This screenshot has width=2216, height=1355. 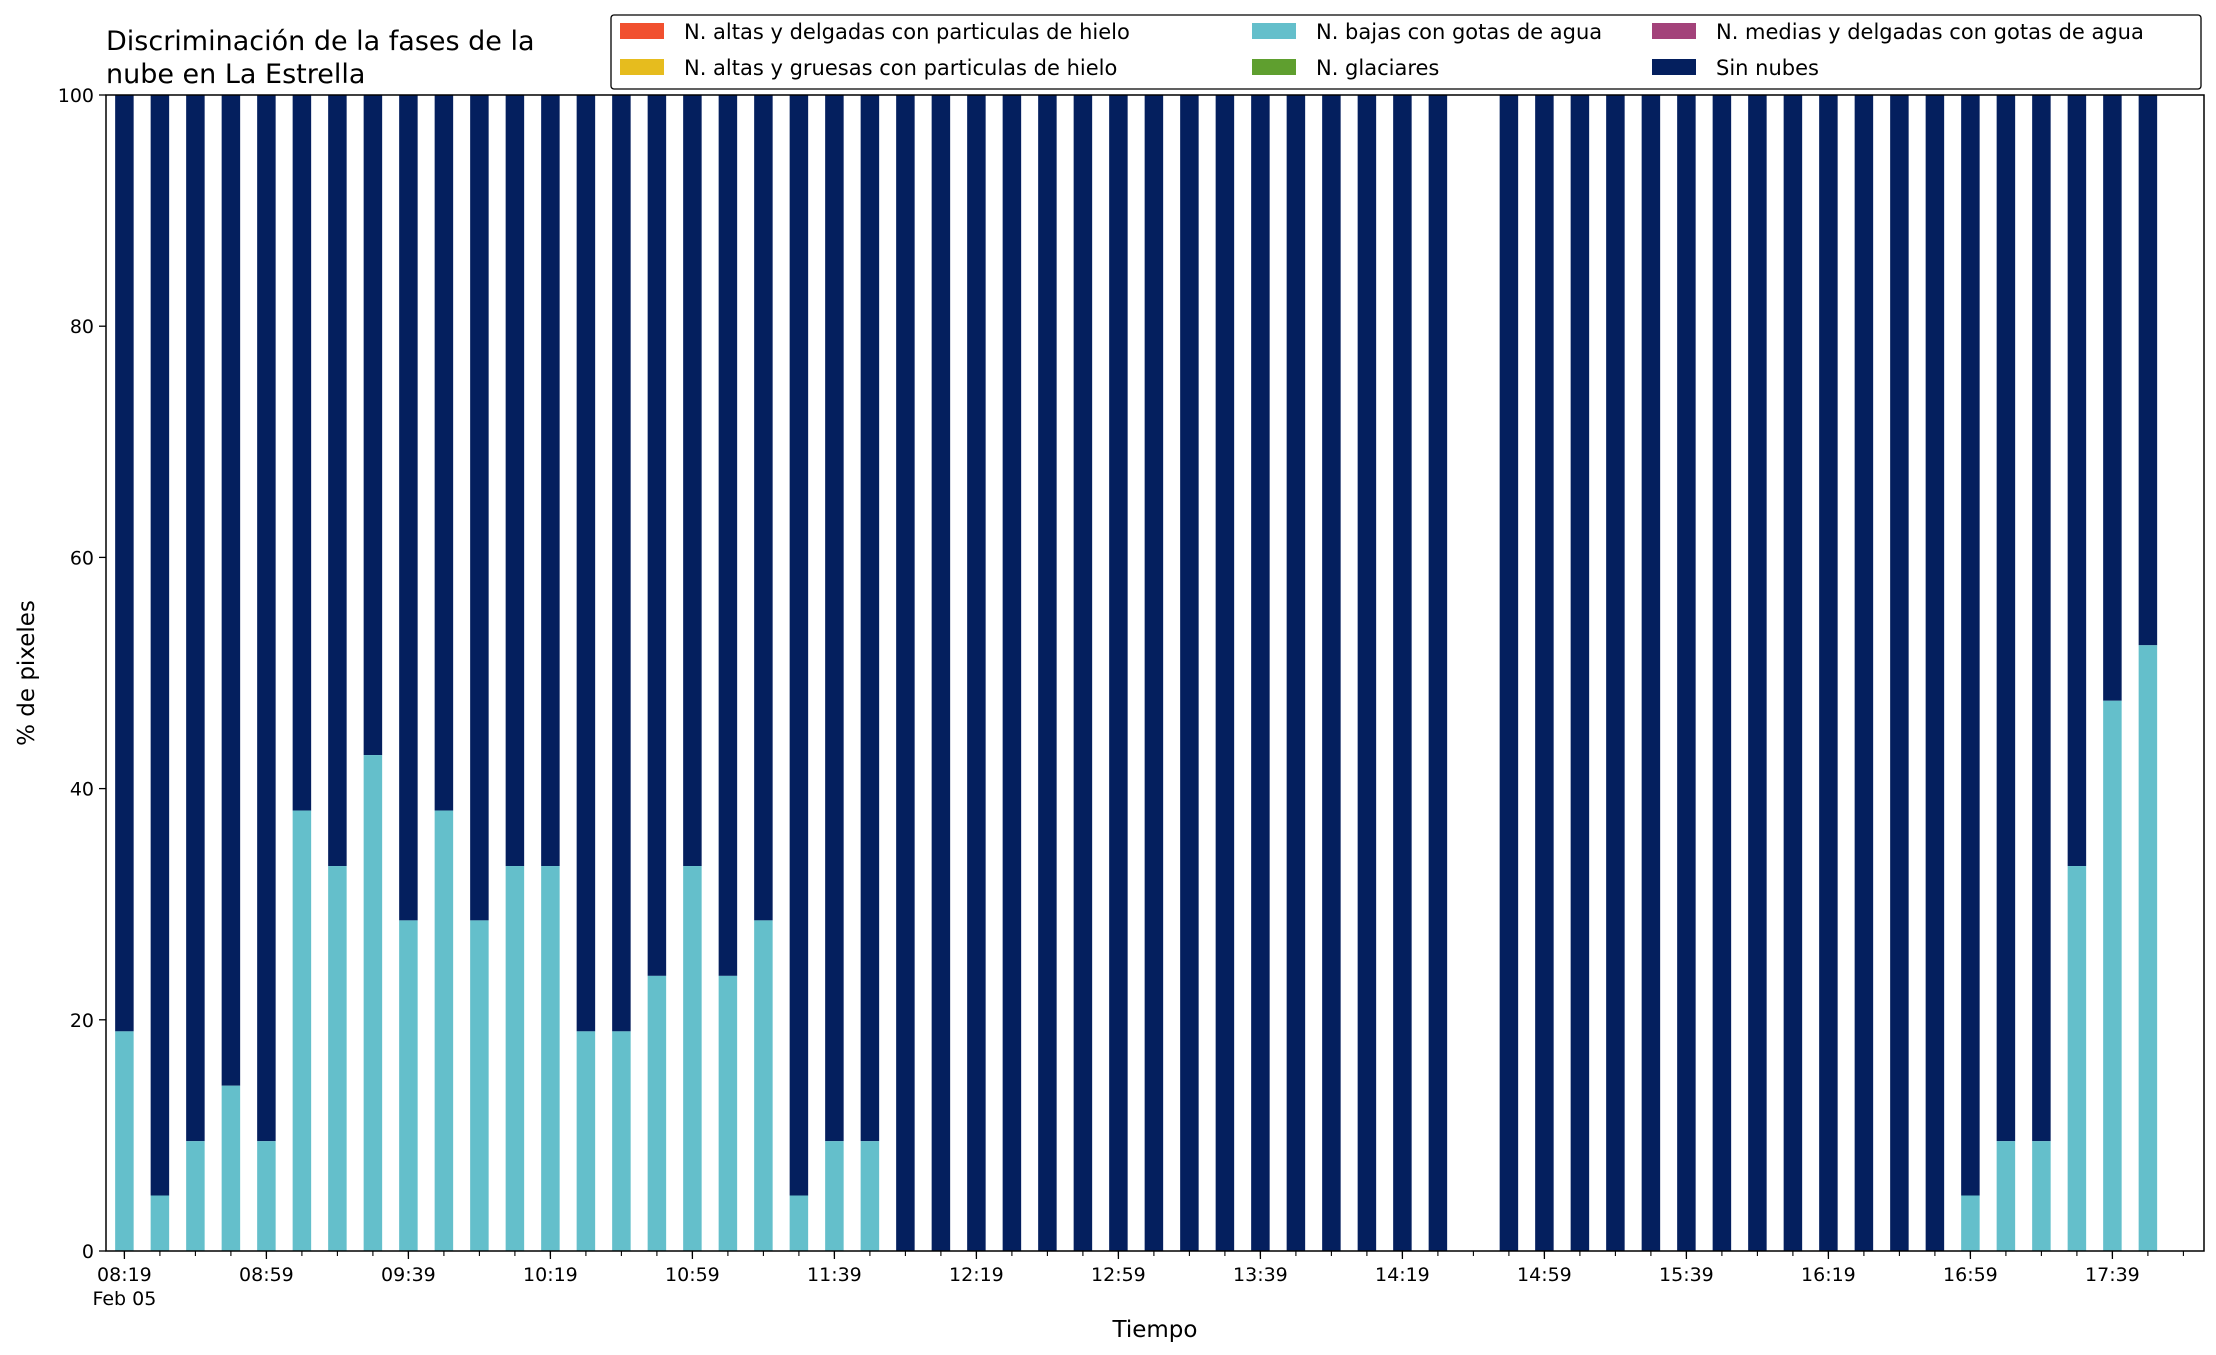 What do you see at coordinates (1828, 1275) in the screenshot?
I see `x-tick-label: 16:19` at bounding box center [1828, 1275].